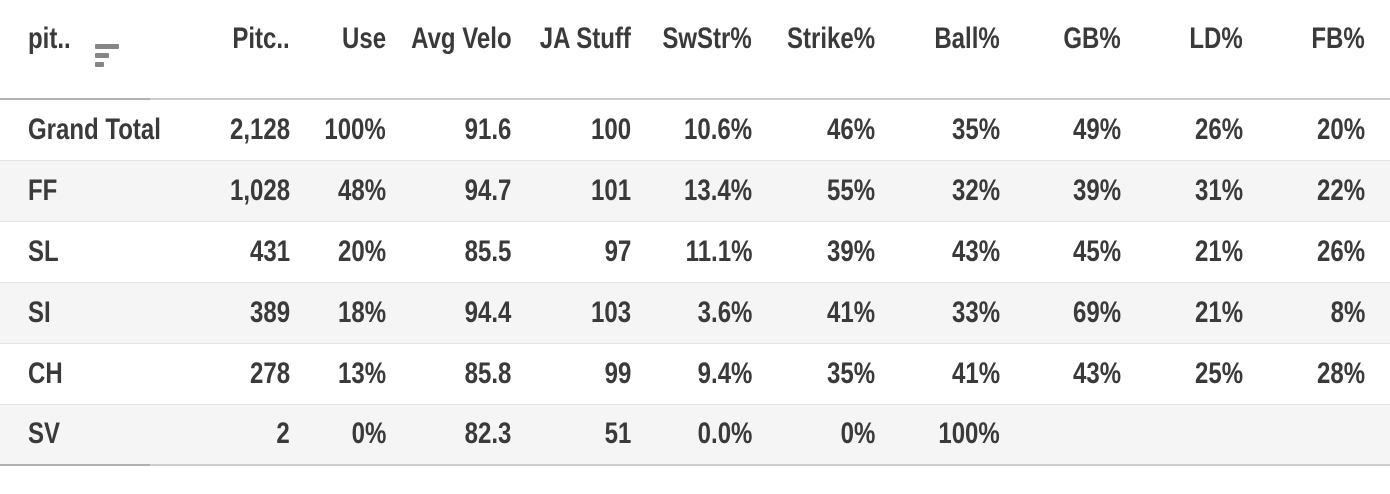 The width and height of the screenshot is (1390, 494). I want to click on cell-ld-pct: 26%, so click(1182, 130).